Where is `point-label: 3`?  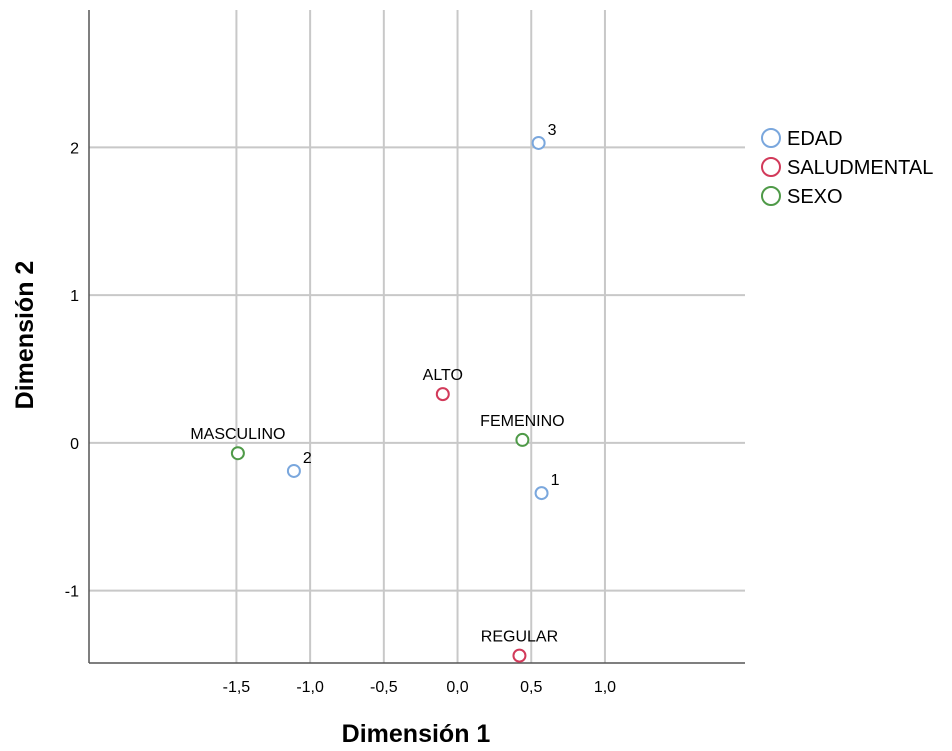
point-label: 3 is located at coordinates (552, 130).